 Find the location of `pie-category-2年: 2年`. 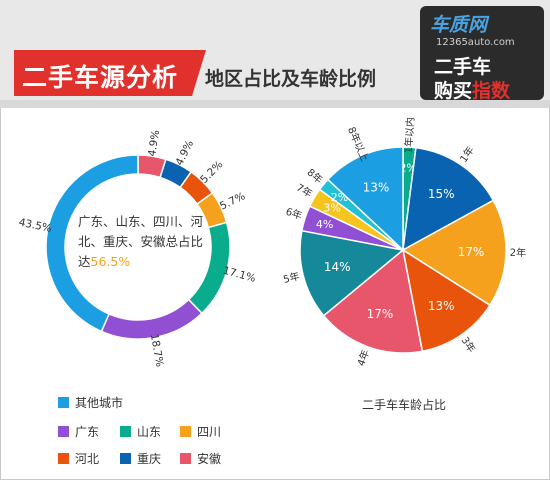

pie-category-2年: 2年 is located at coordinates (518, 253).